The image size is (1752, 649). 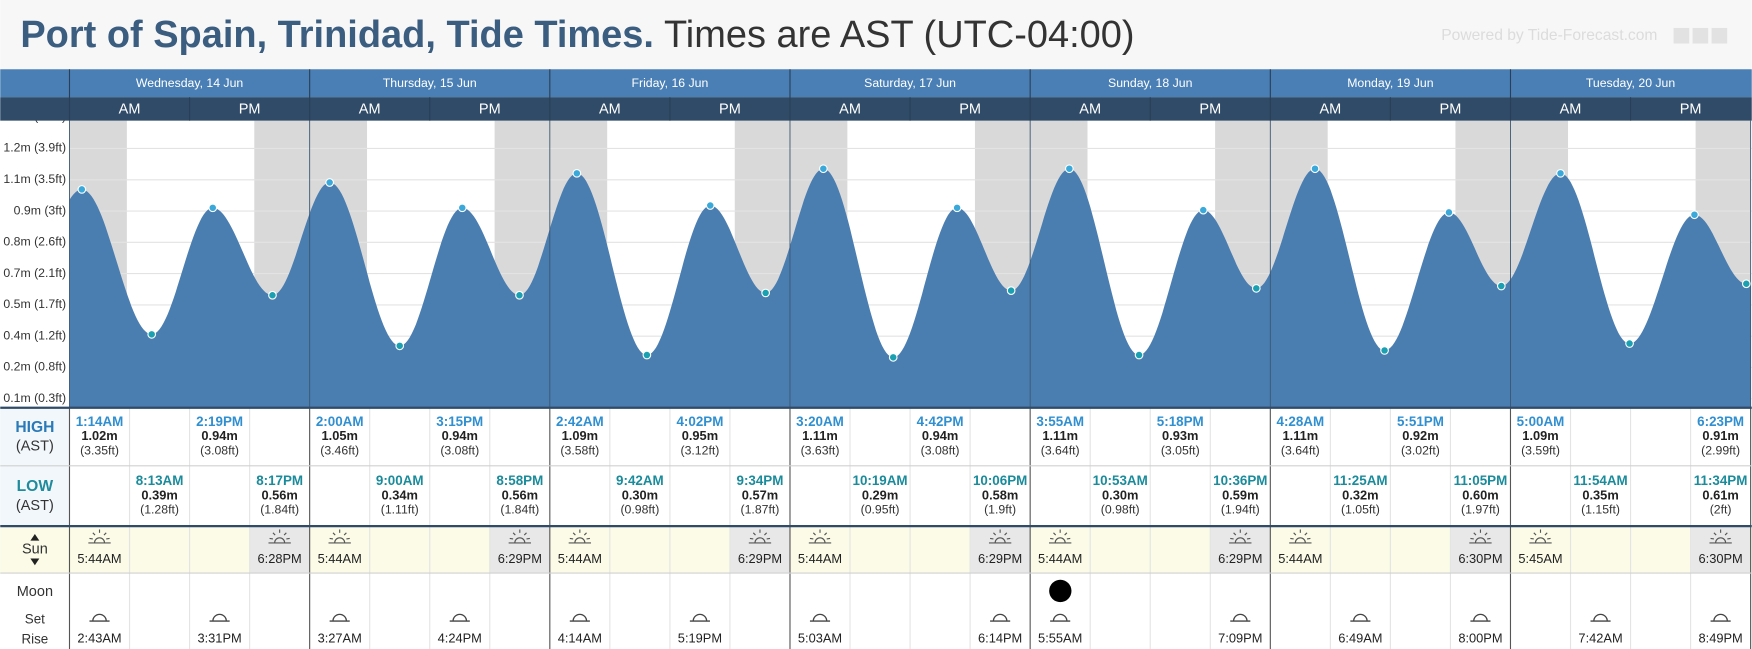 I want to click on moon-time: 7:42AM, so click(x=1600, y=637).